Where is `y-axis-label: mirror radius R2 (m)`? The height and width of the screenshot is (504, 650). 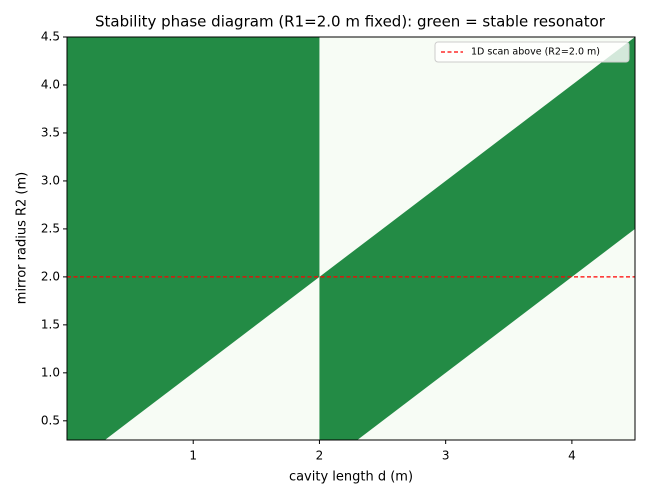
y-axis-label: mirror radius R2 (m) is located at coordinates (22, 238).